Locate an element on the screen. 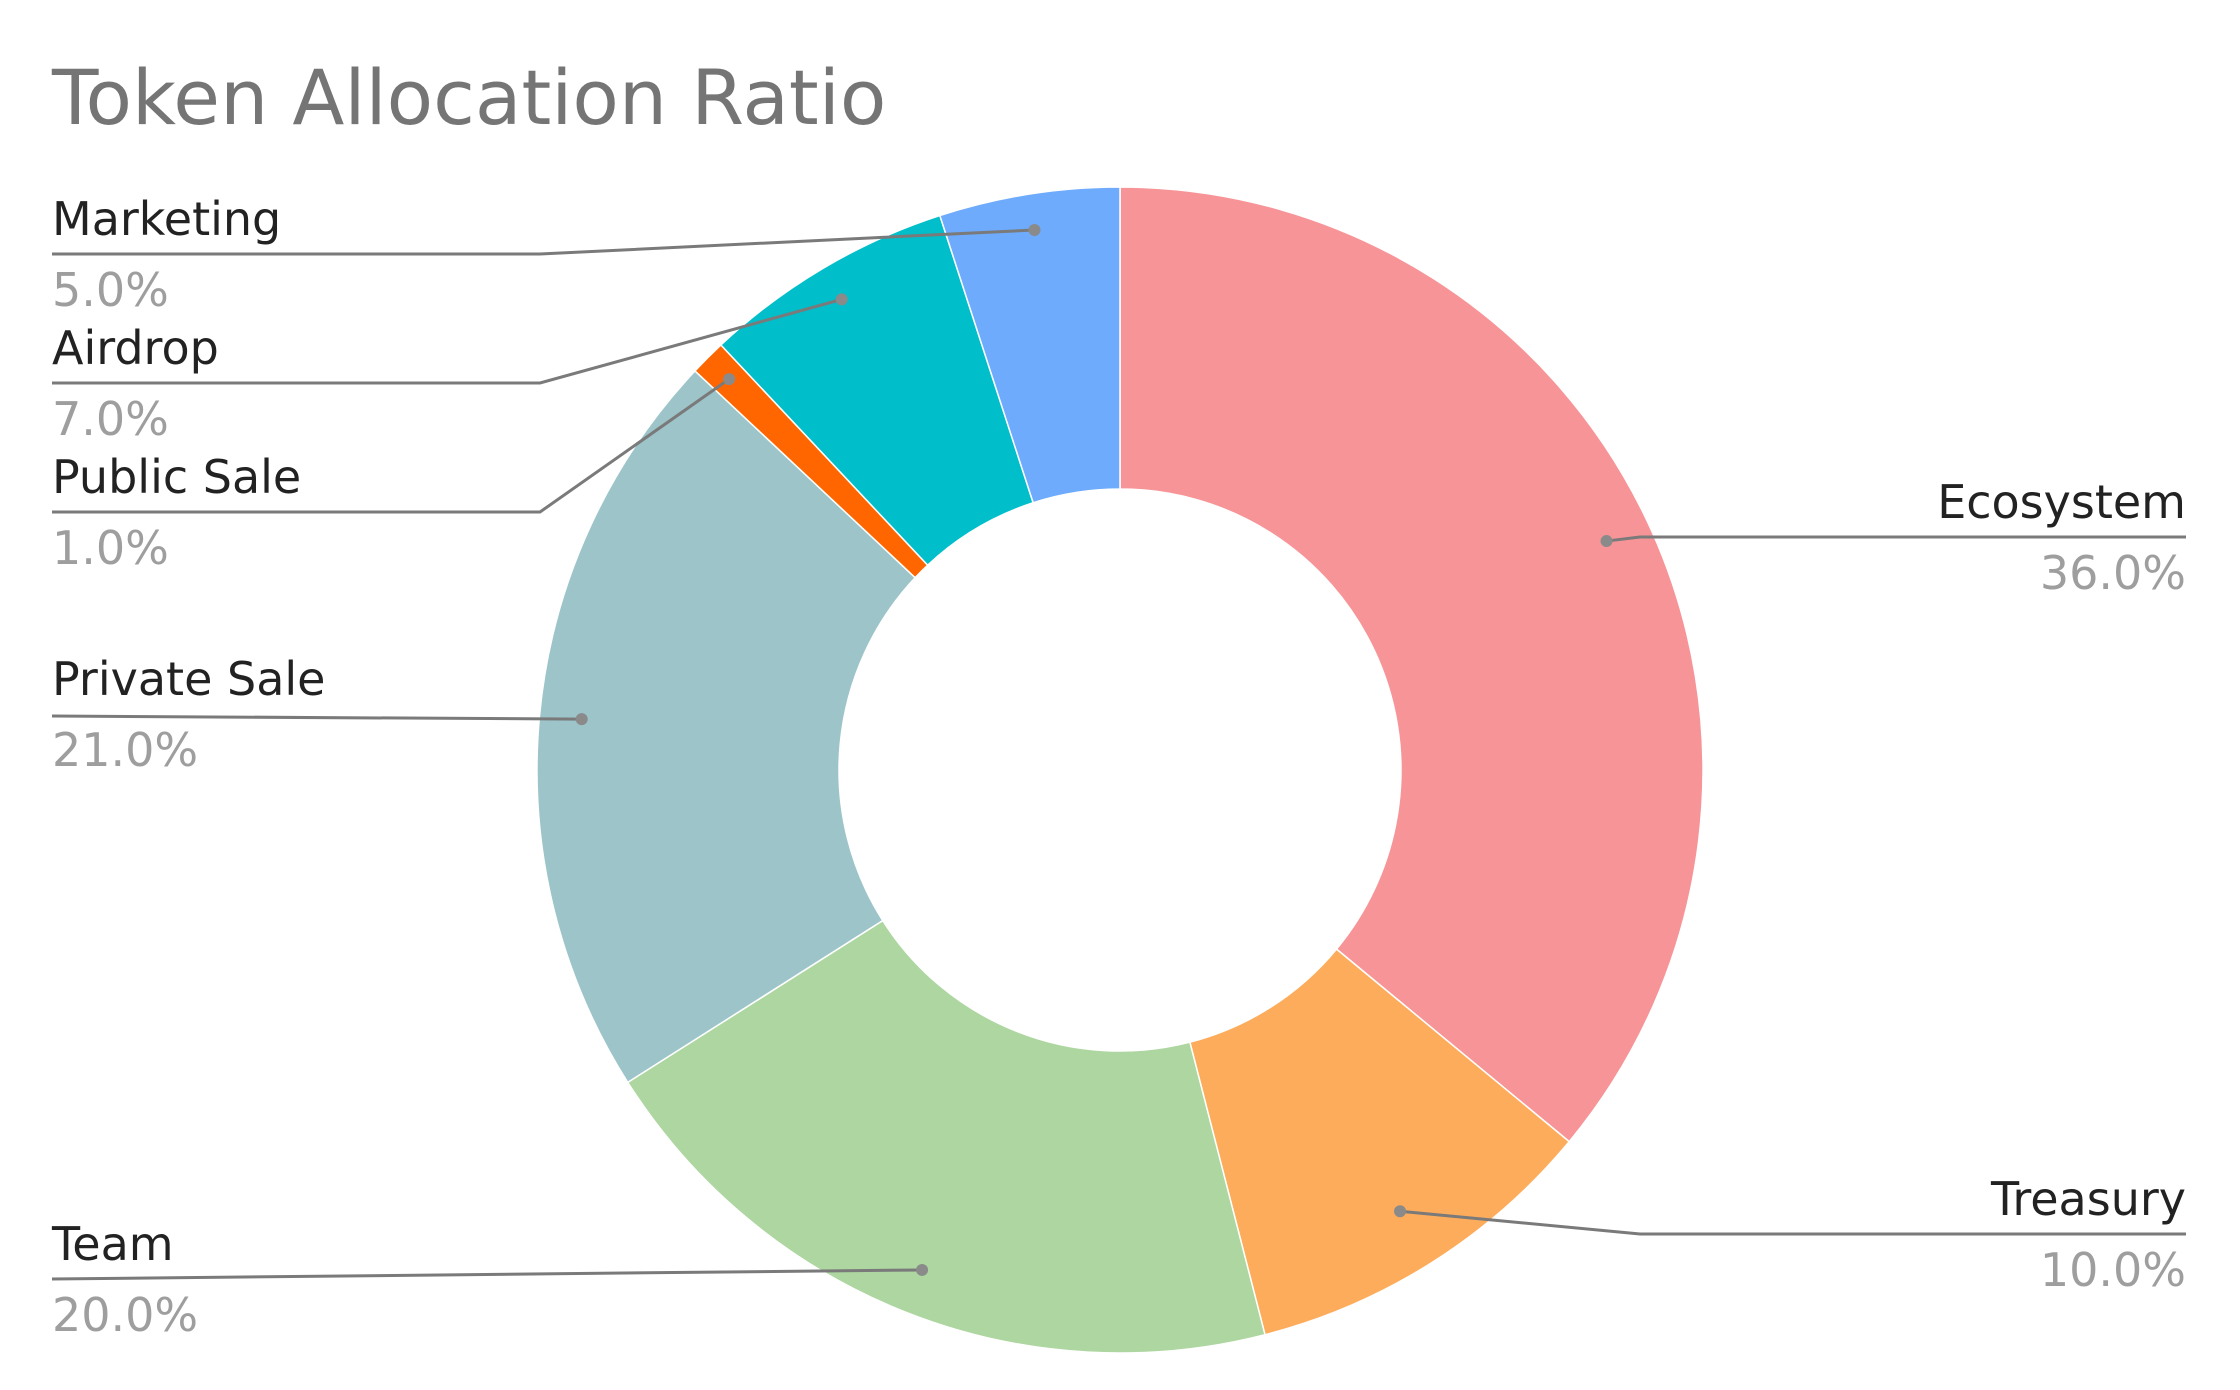 This screenshot has height=1390, width=2240. leader-dot-public-sale is located at coordinates (729, 379).